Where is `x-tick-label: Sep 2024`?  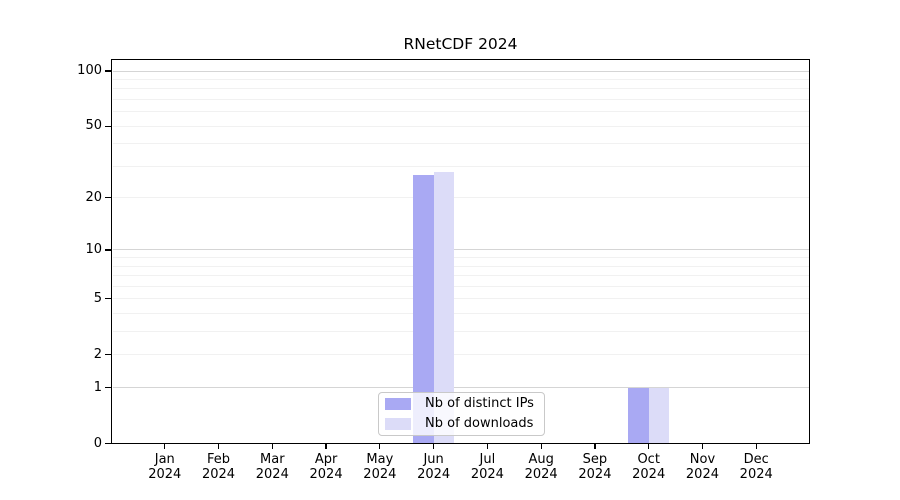
x-tick-label: Sep 2024 is located at coordinates (595, 467).